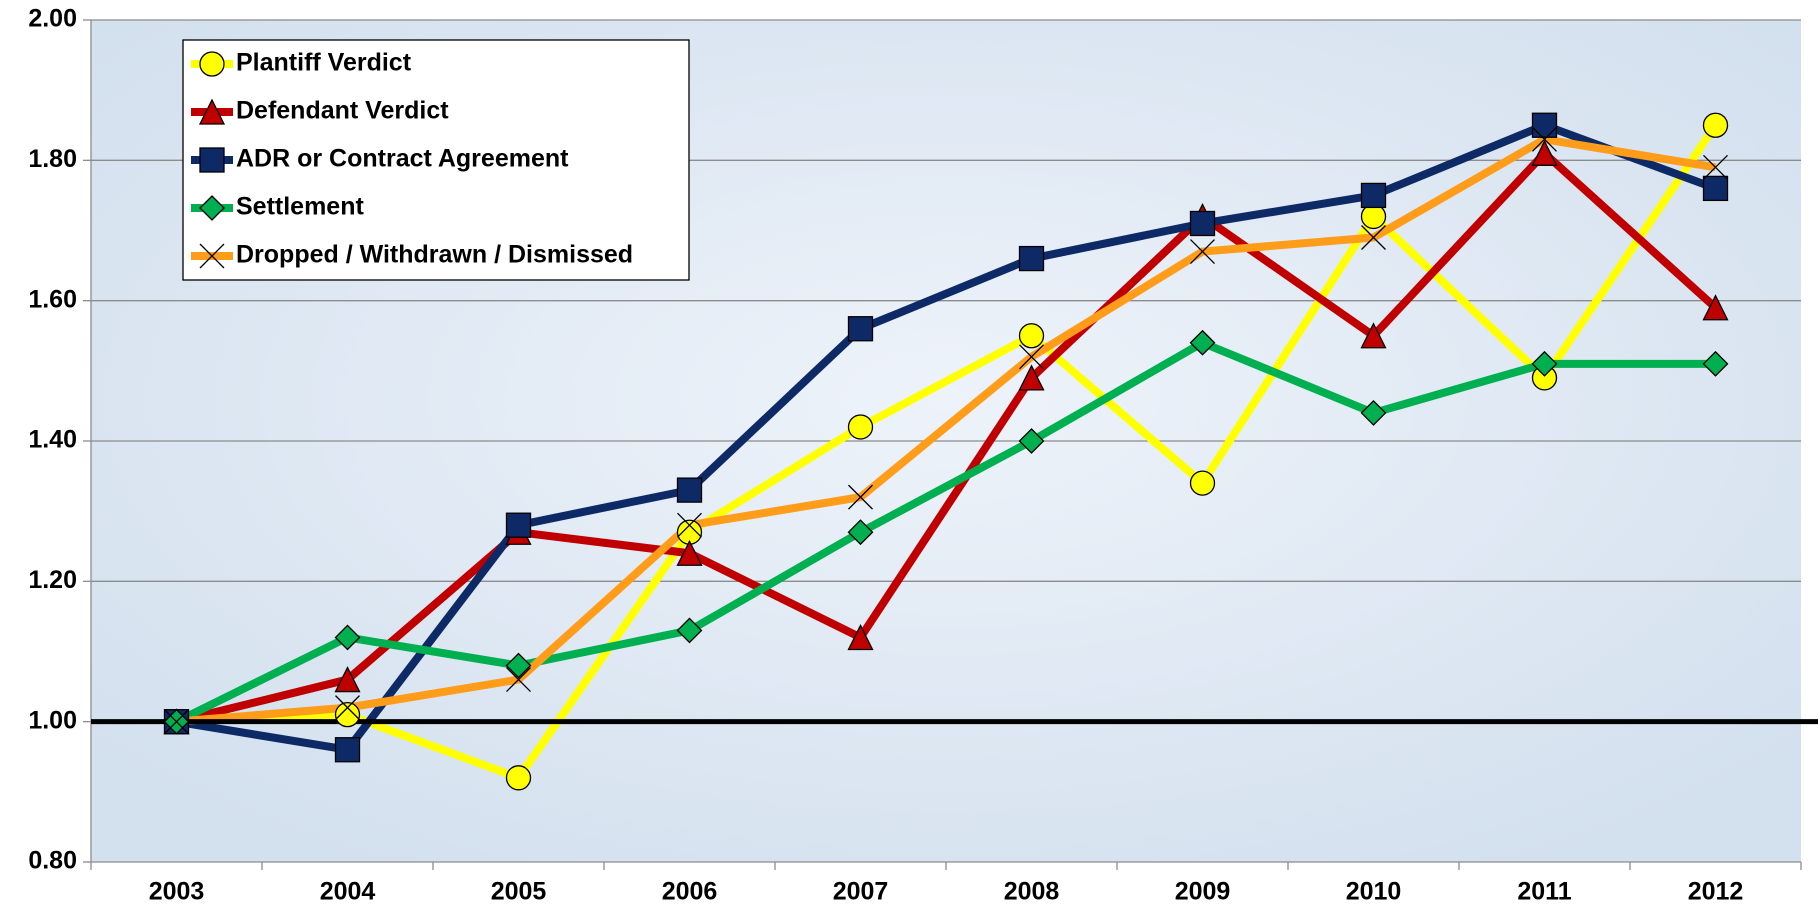 The image size is (1818, 916). What do you see at coordinates (434, 255) in the screenshot?
I see `legend-label: Dropped / Withdrawn / Dismissed` at bounding box center [434, 255].